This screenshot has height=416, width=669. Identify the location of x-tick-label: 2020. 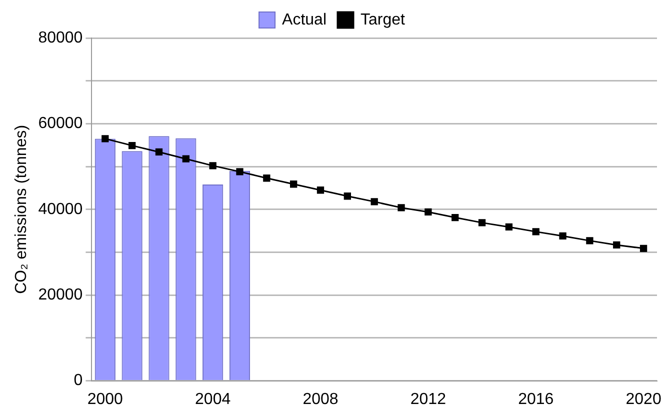
(644, 399).